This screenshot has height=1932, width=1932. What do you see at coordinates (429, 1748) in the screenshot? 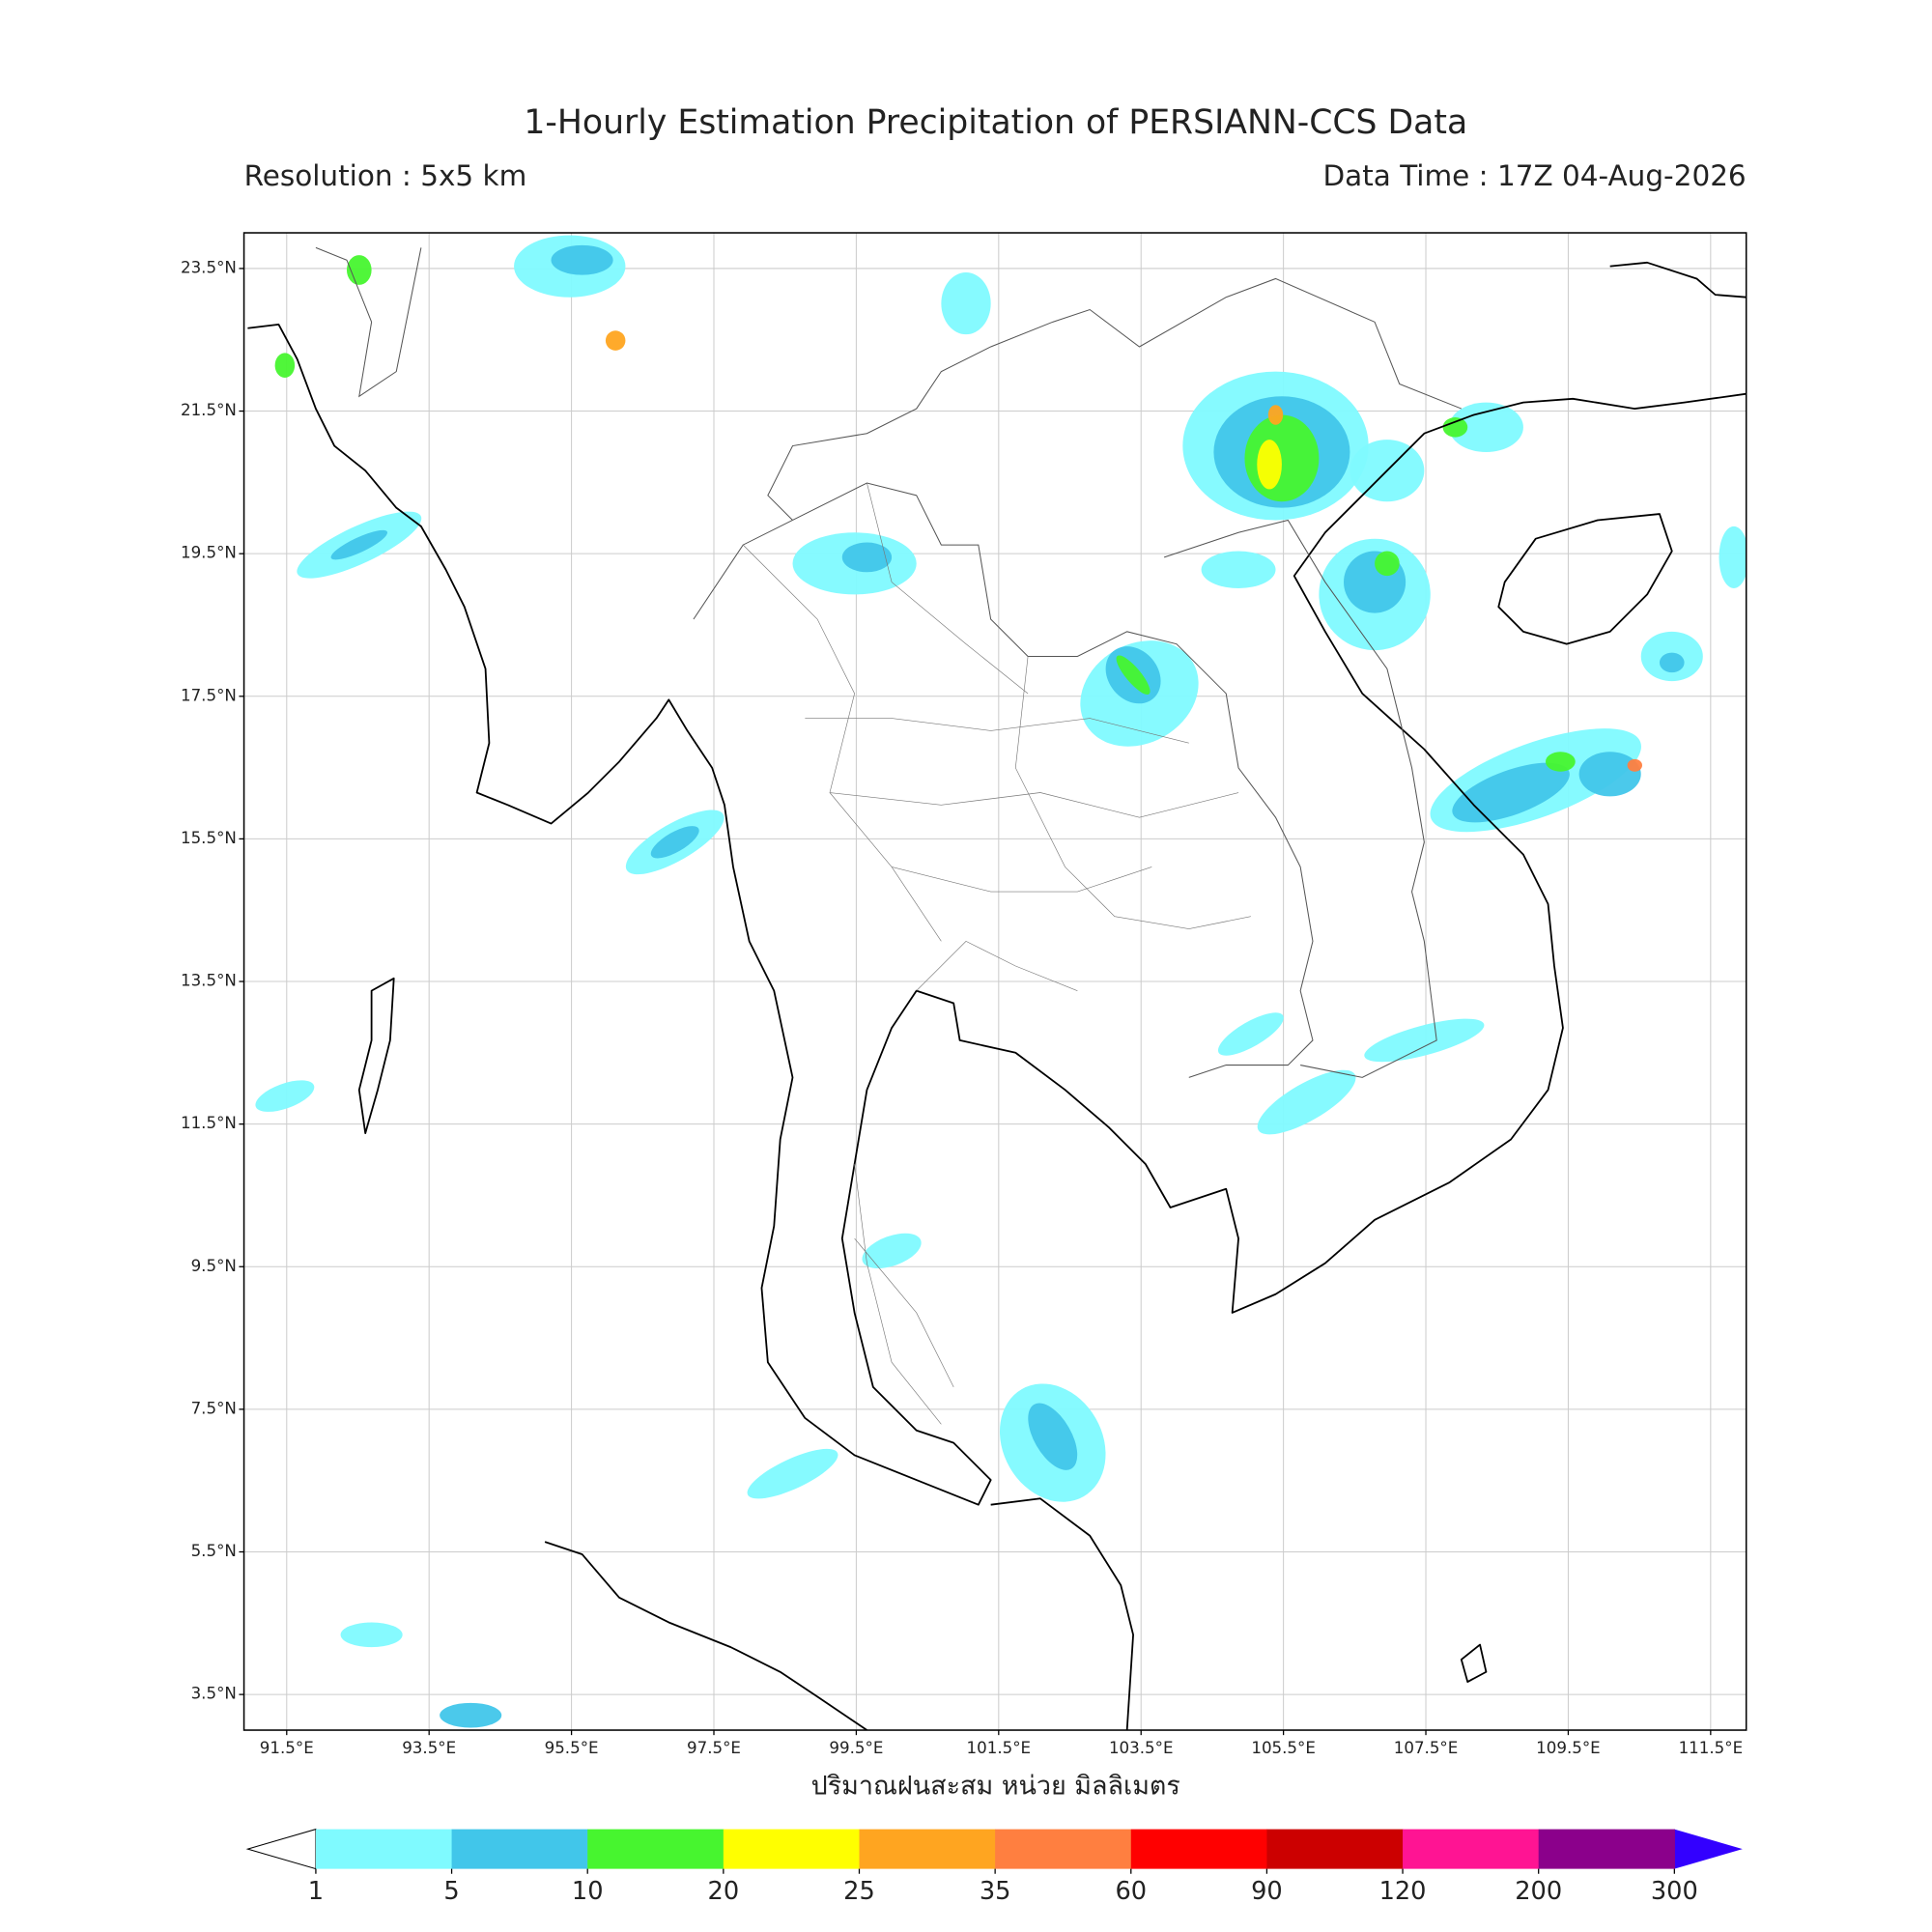
I see `lon-tick-label: 93.5°E` at bounding box center [429, 1748].